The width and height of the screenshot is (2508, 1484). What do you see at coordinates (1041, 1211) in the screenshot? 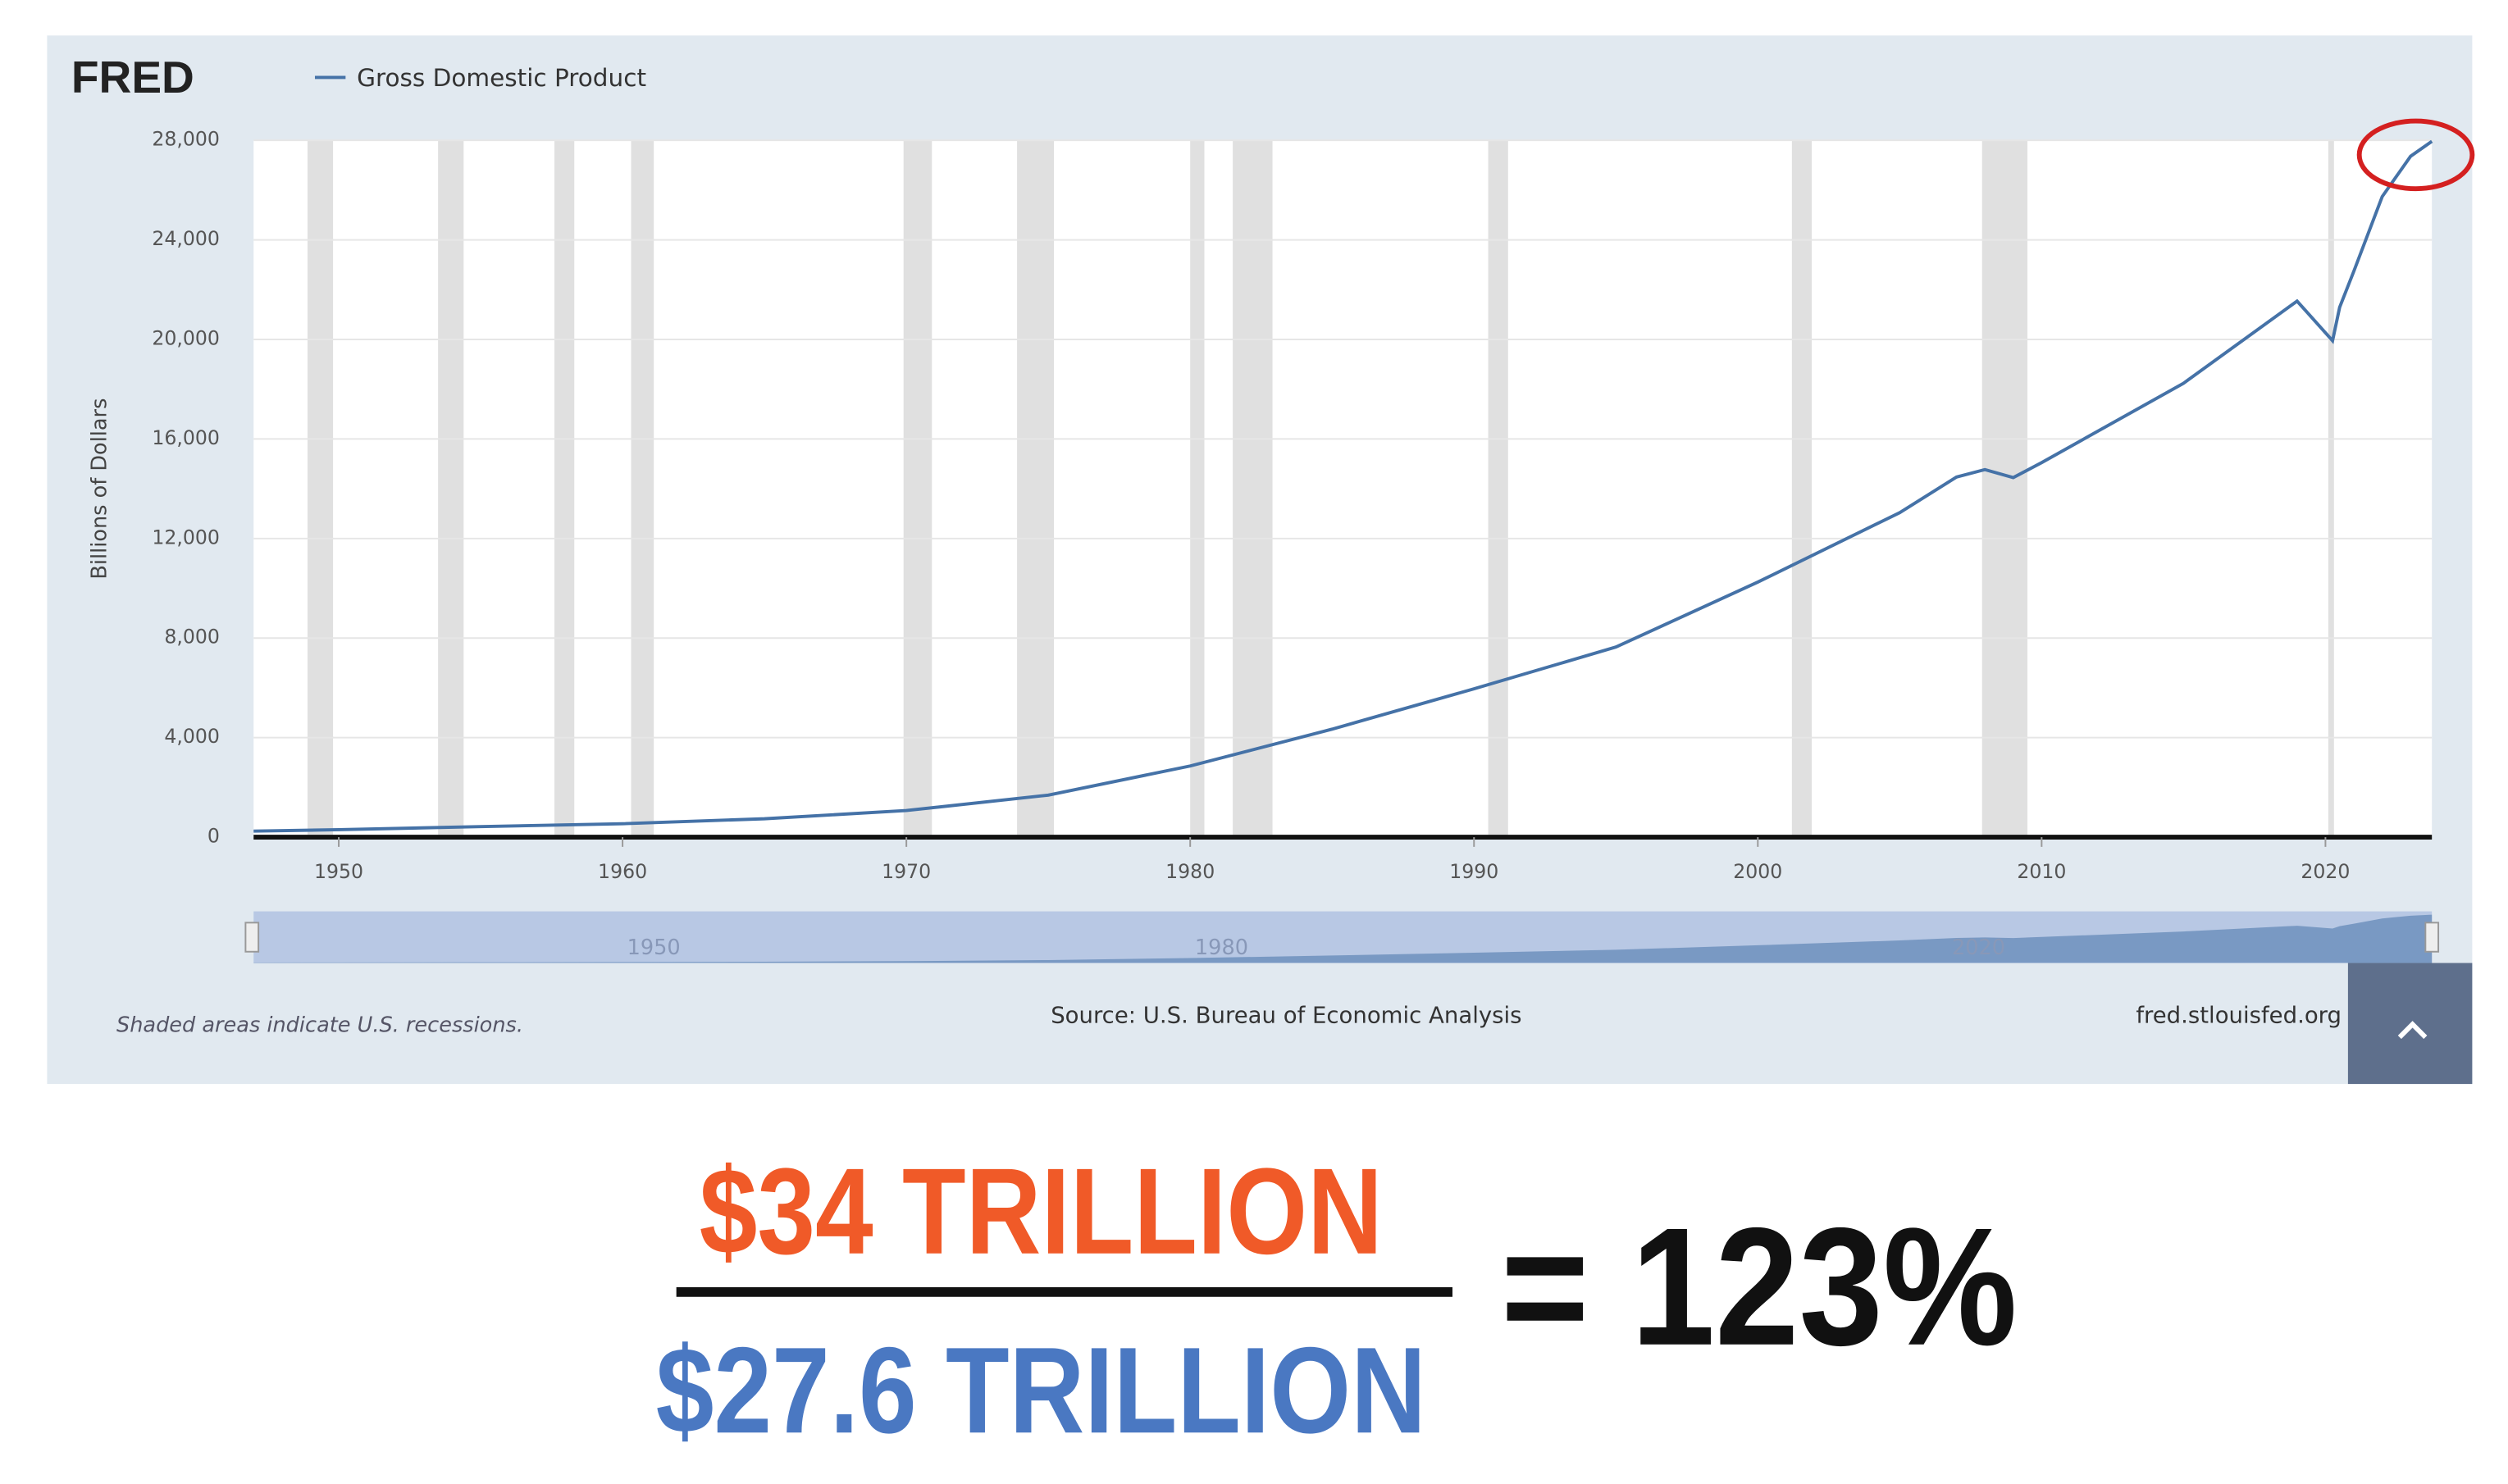
I see `numerator: $34 TRILLION` at bounding box center [1041, 1211].